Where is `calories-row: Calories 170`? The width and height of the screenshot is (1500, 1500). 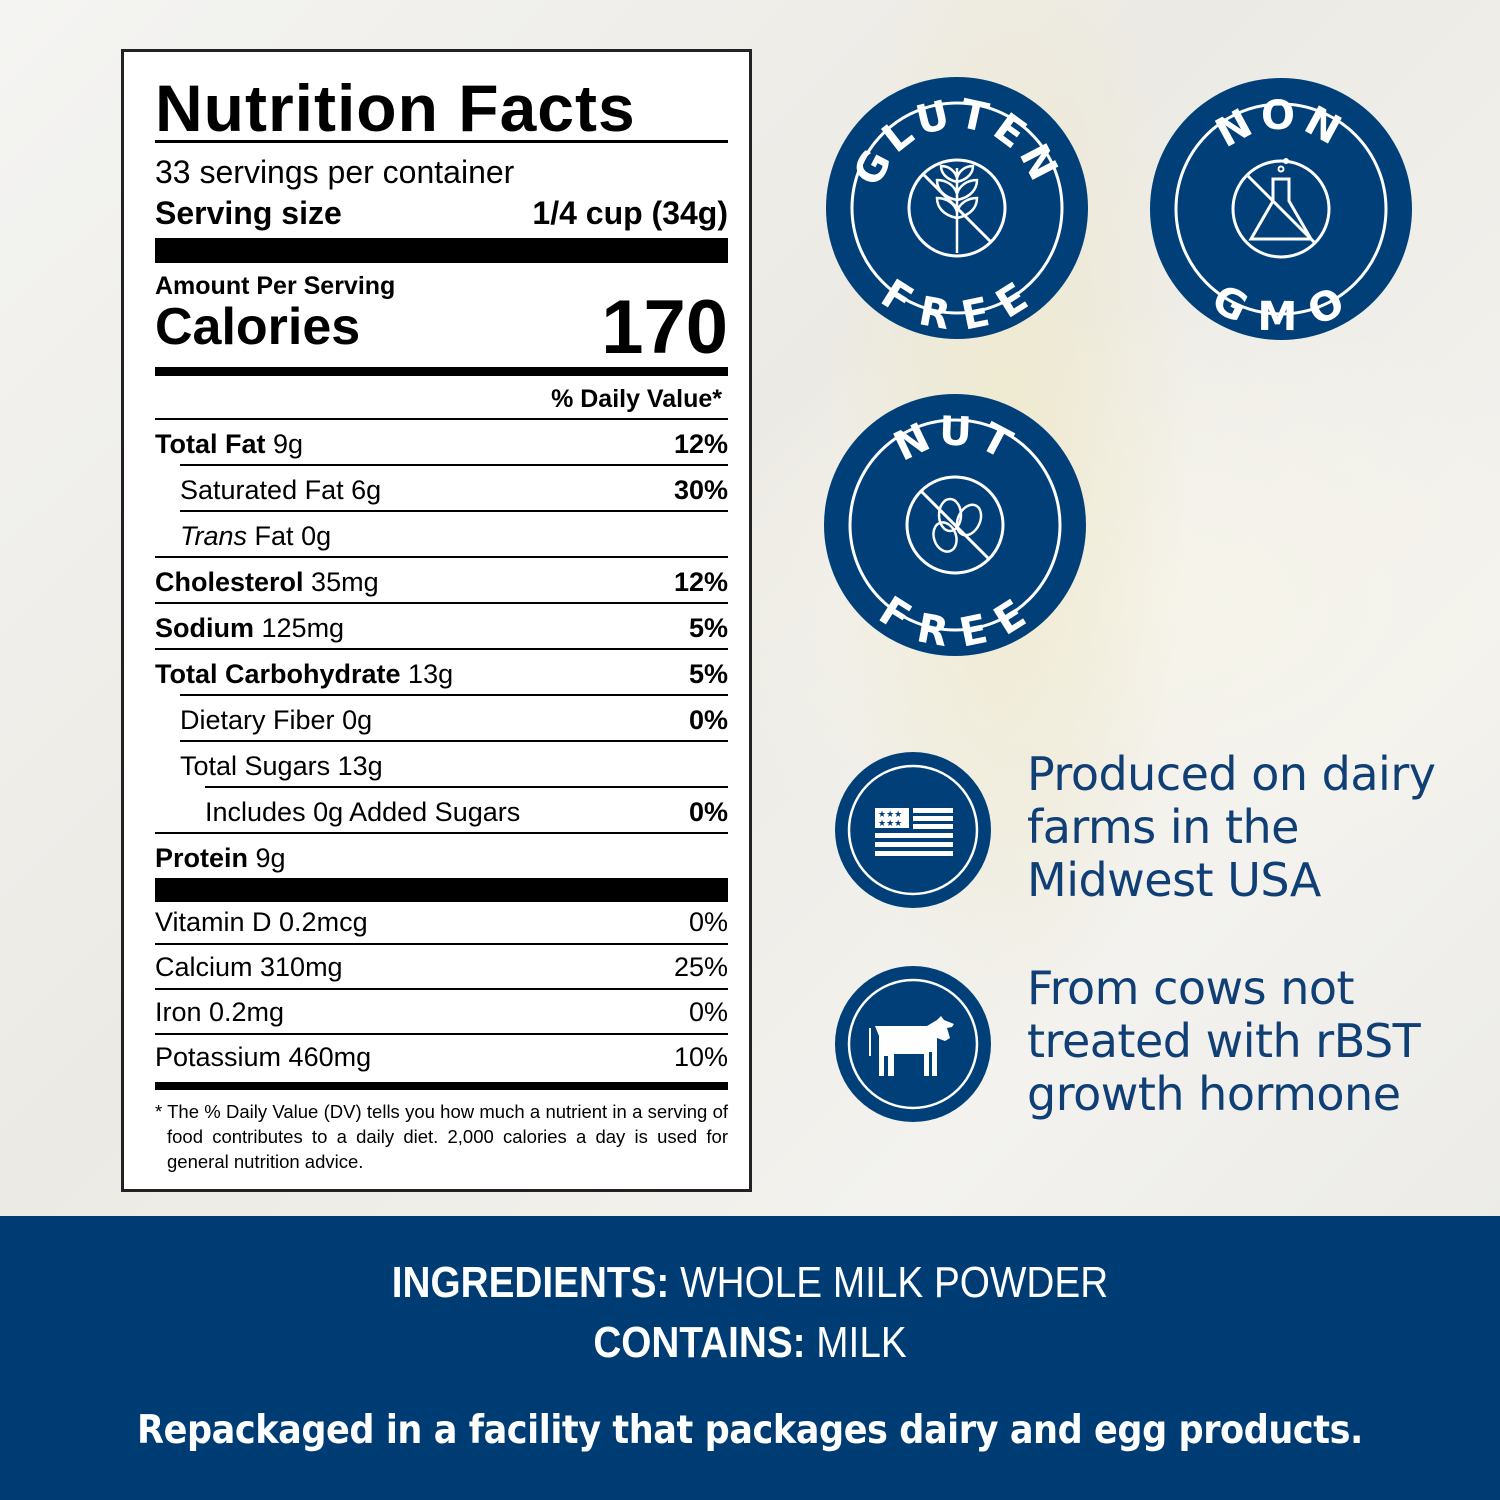
calories-row: Calories 170 is located at coordinates (441, 327).